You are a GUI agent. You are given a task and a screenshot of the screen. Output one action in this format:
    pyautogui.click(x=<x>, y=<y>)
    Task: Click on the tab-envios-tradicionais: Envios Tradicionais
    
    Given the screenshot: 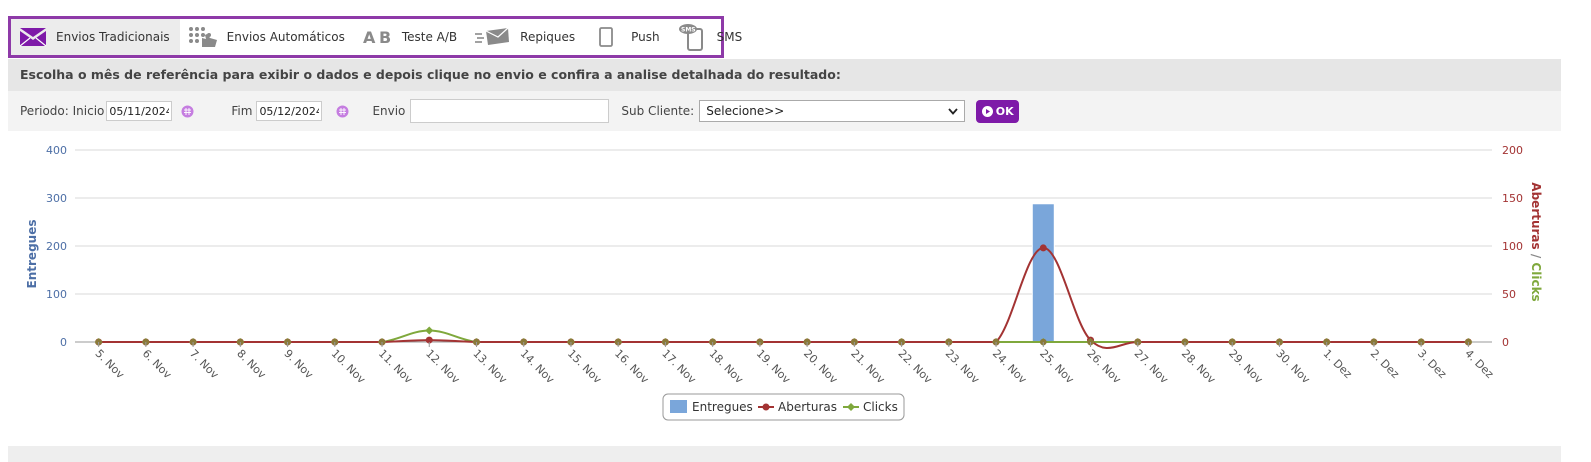 What is the action you would take?
    pyautogui.click(x=95, y=37)
    